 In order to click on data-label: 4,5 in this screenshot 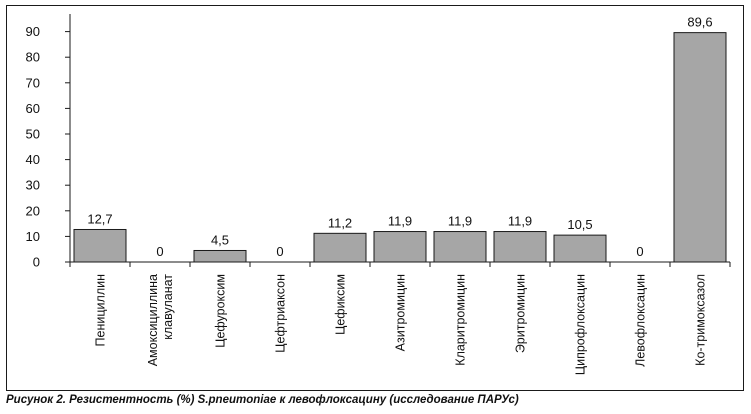, I will do `click(220, 239)`.